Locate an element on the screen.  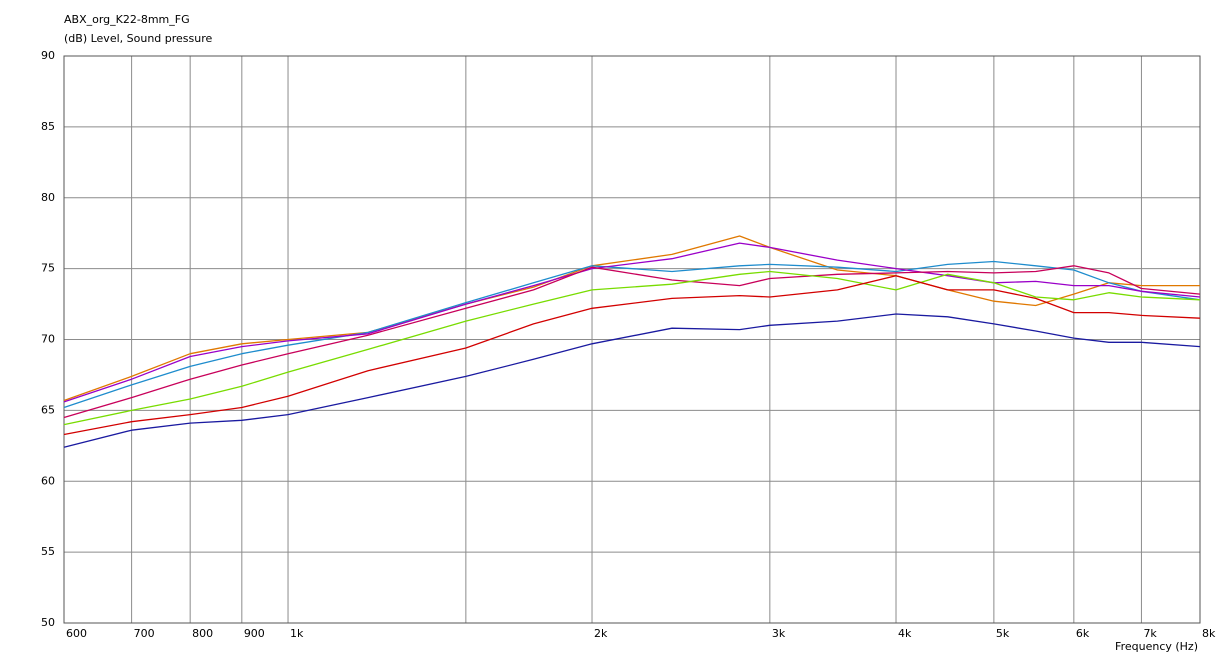
x-tick-label: 1k is located at coordinates (297, 633).